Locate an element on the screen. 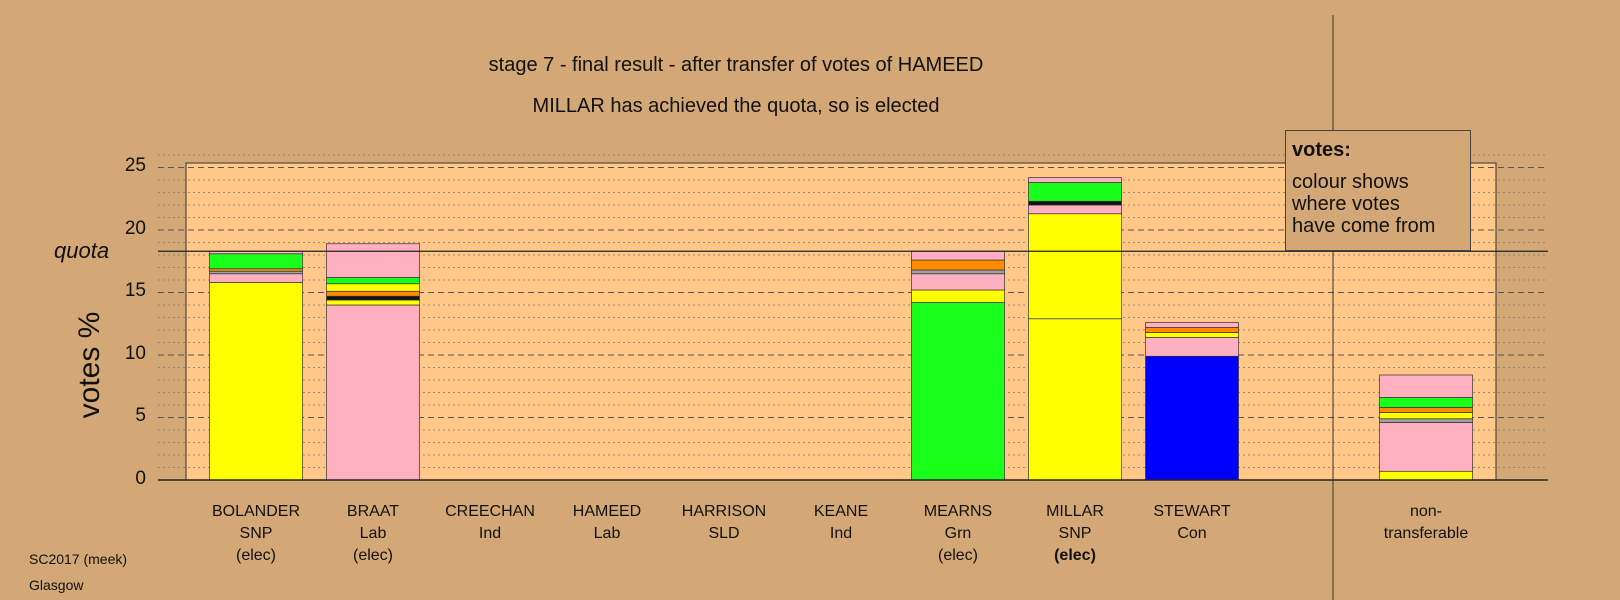 The height and width of the screenshot is (600, 1620). y-tick-label: 5 is located at coordinates (140, 415).